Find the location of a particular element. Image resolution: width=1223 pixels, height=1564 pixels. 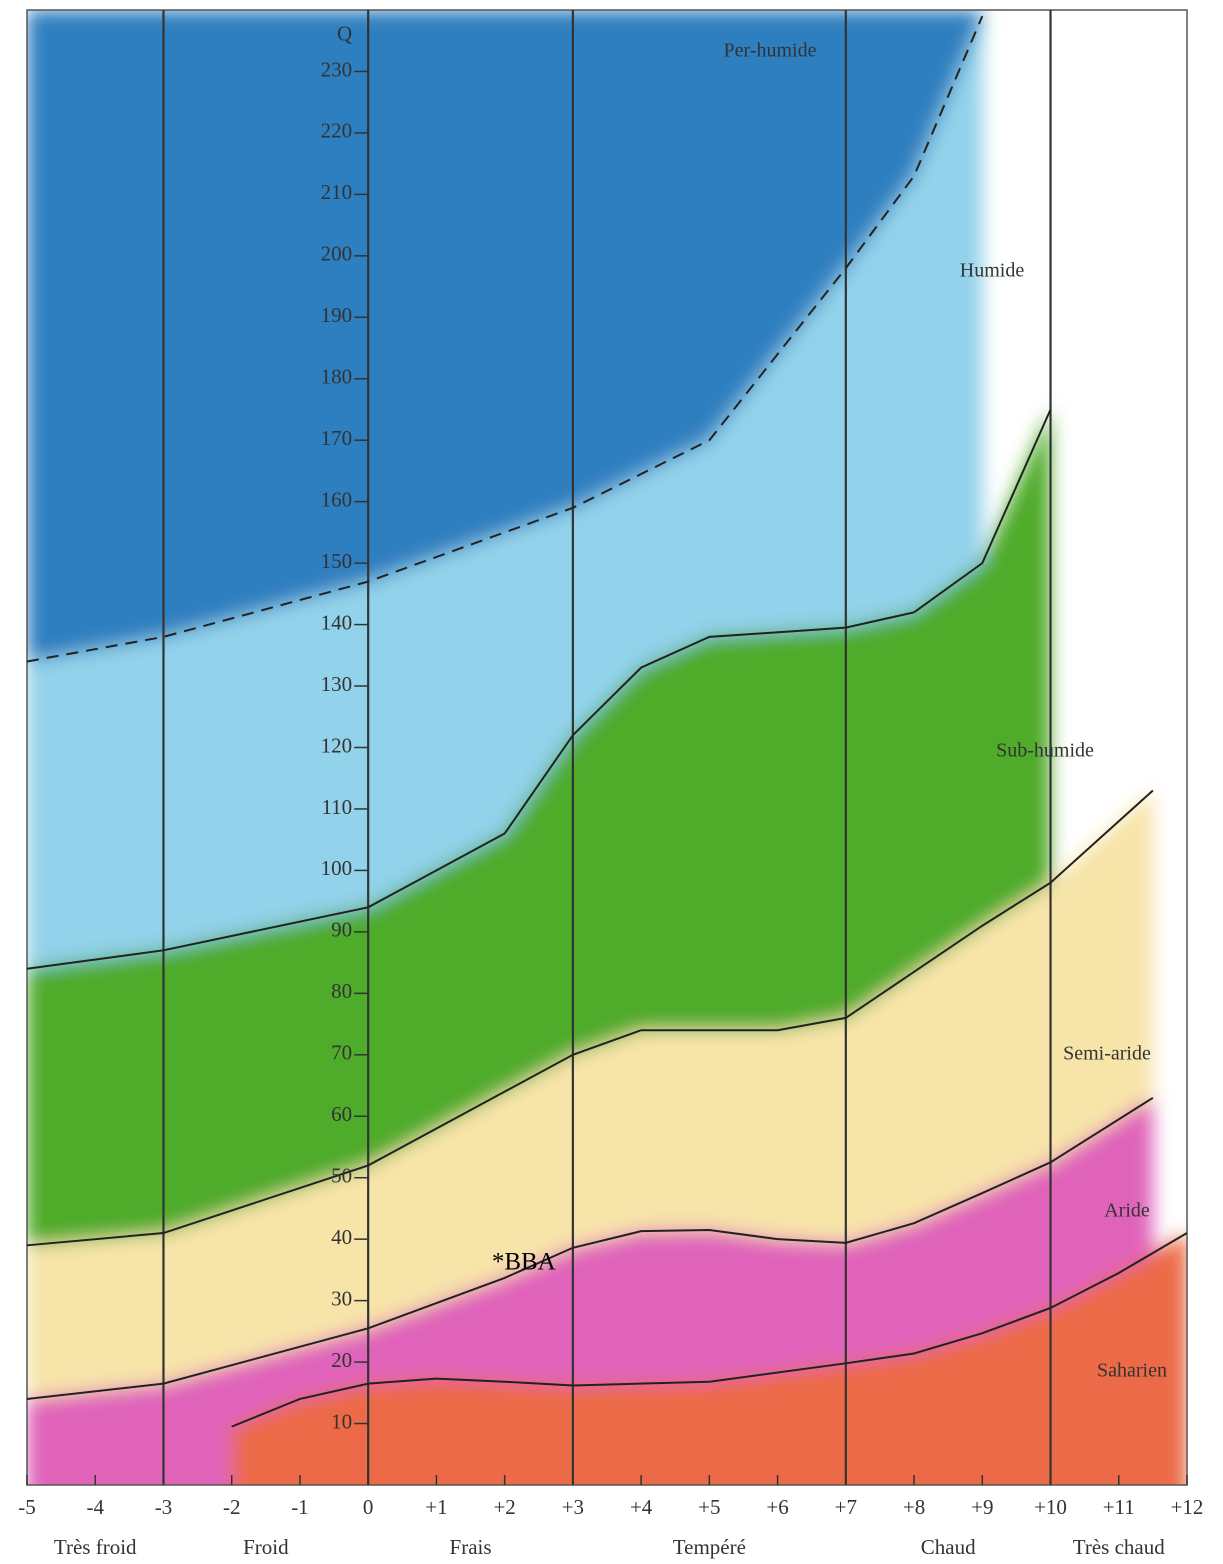

y-tick-label: 80 is located at coordinates (341, 991).